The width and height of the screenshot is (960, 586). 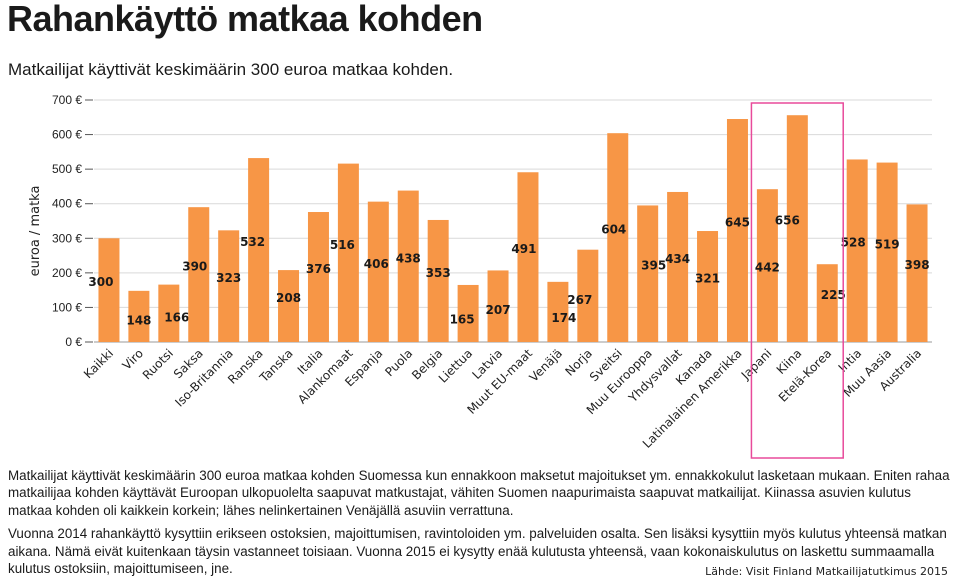 I want to click on data-label: 323, so click(x=228, y=278).